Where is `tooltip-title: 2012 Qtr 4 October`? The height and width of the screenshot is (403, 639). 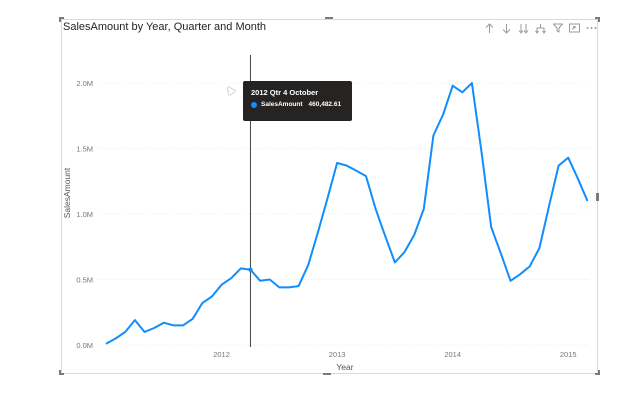 tooltip-title: 2012 Qtr 4 October is located at coordinates (285, 92).